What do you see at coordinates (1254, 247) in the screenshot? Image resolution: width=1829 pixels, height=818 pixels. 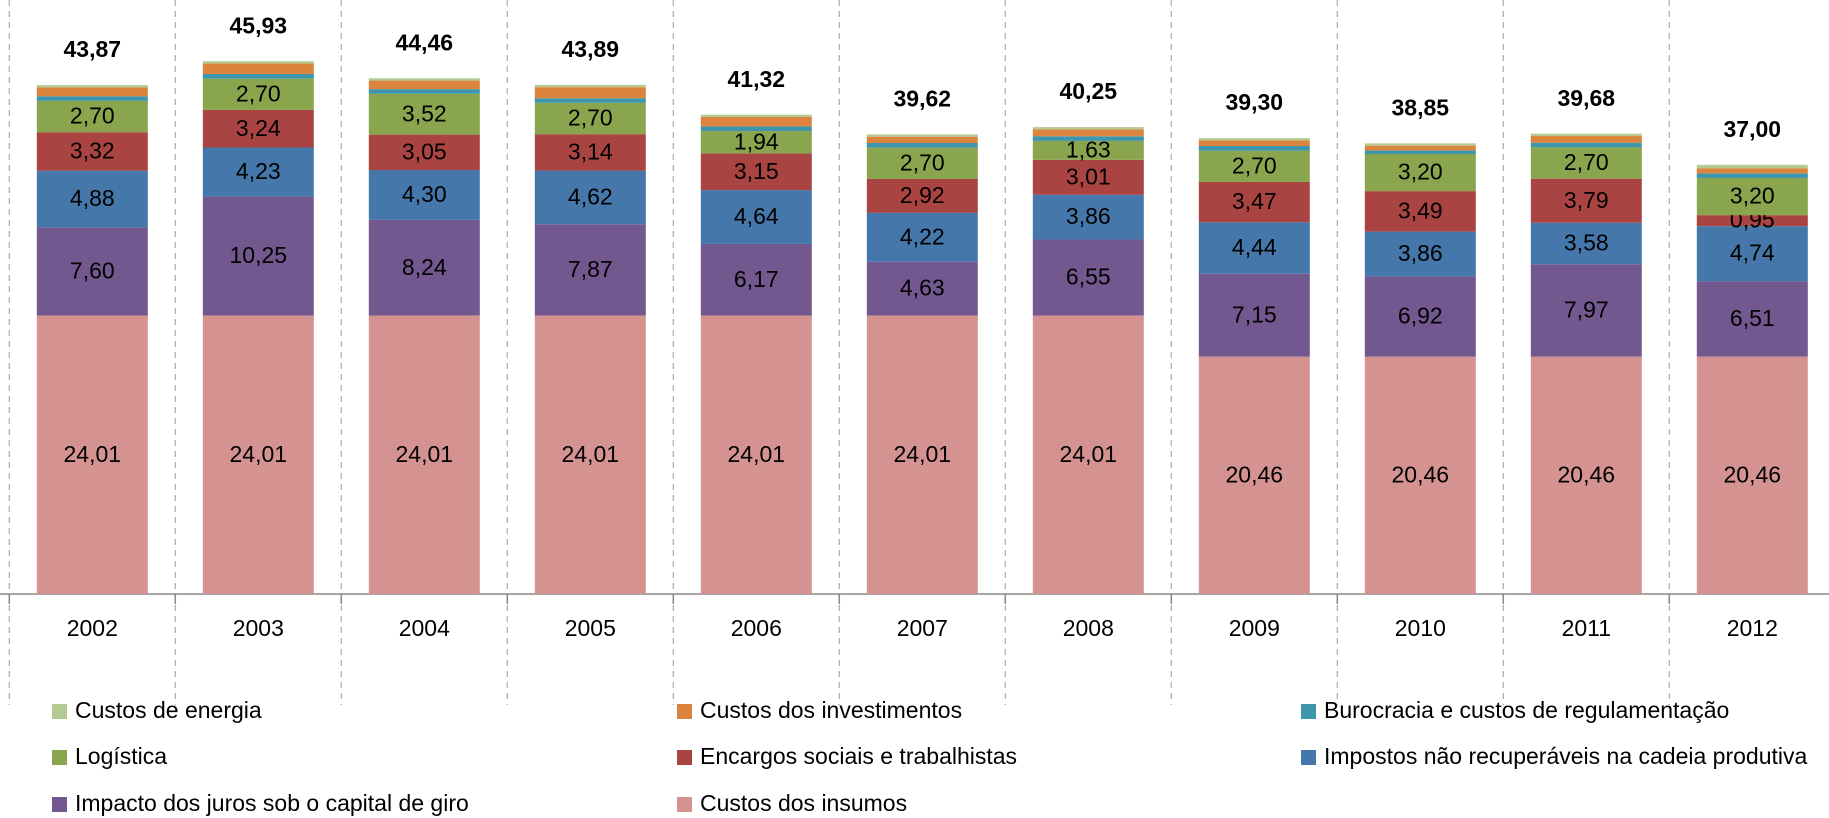 I see `value-label: 4,44` at bounding box center [1254, 247].